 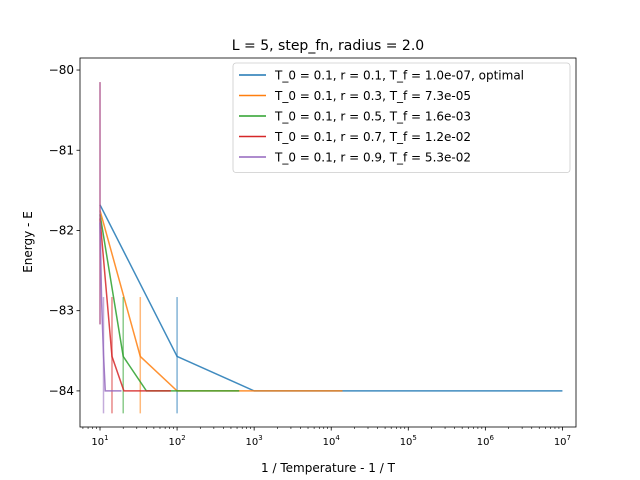 What do you see at coordinates (562, 441) in the screenshot?
I see `x-tick-label: 10⁷` at bounding box center [562, 441].